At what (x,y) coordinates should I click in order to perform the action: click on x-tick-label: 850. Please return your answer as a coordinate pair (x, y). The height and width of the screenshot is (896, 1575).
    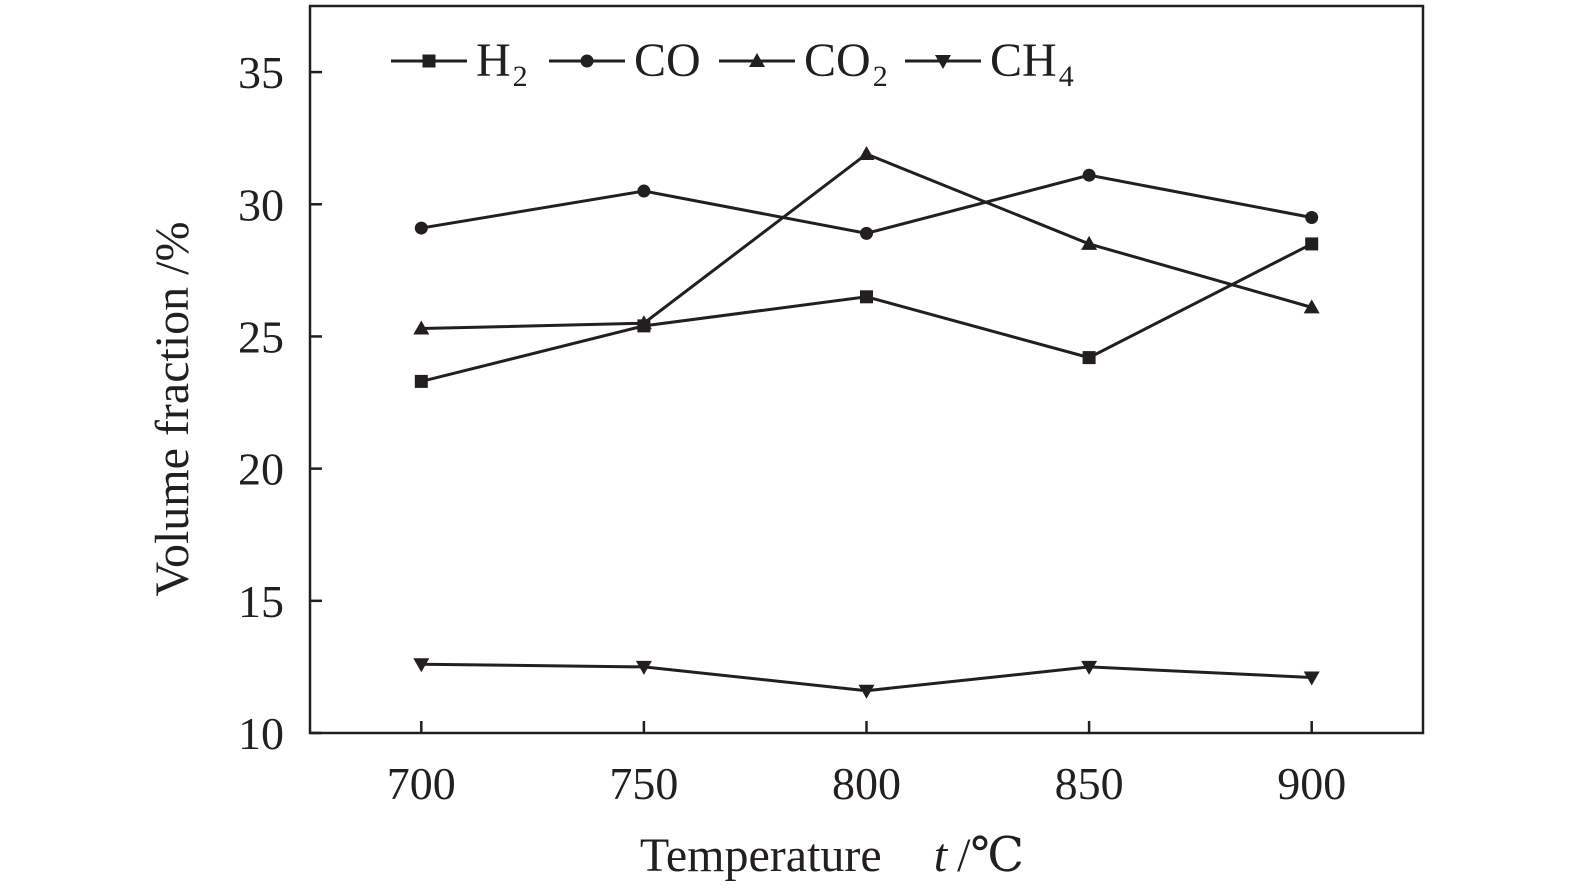
    Looking at the image, I should click on (1089, 783).